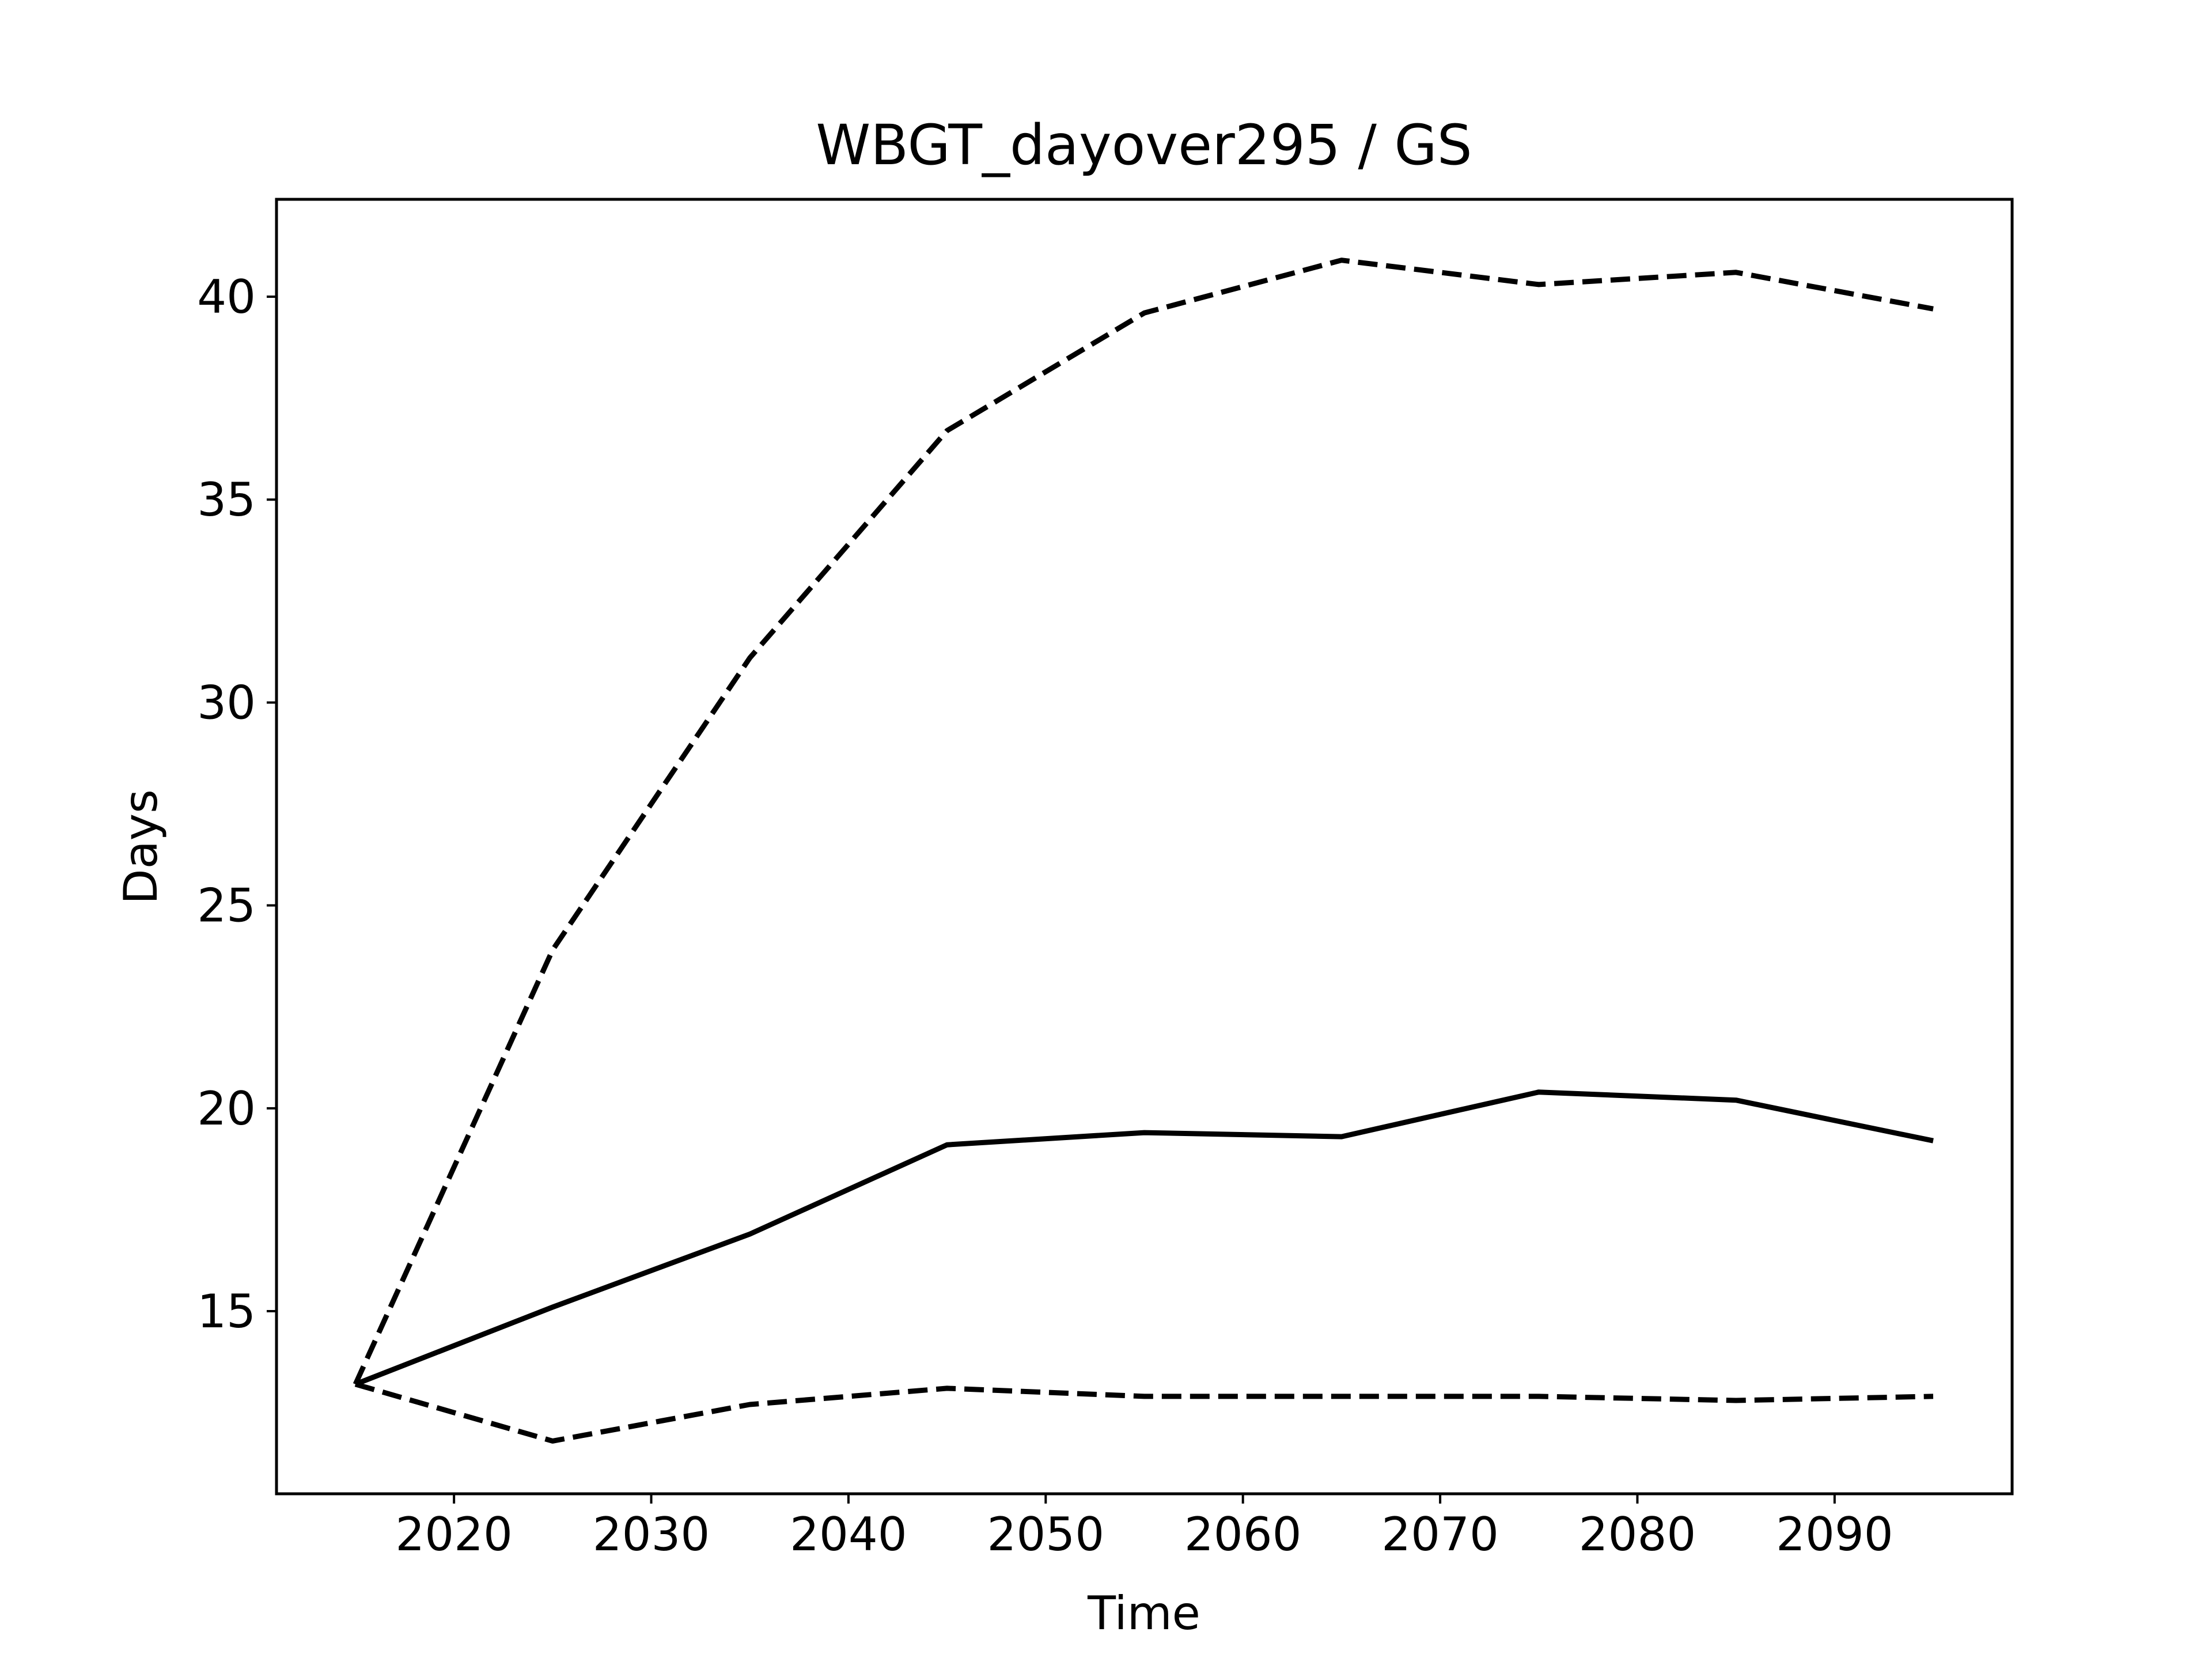 This screenshot has width=2212, height=1662. I want to click on x-tick-label: 2080, so click(1637, 1534).